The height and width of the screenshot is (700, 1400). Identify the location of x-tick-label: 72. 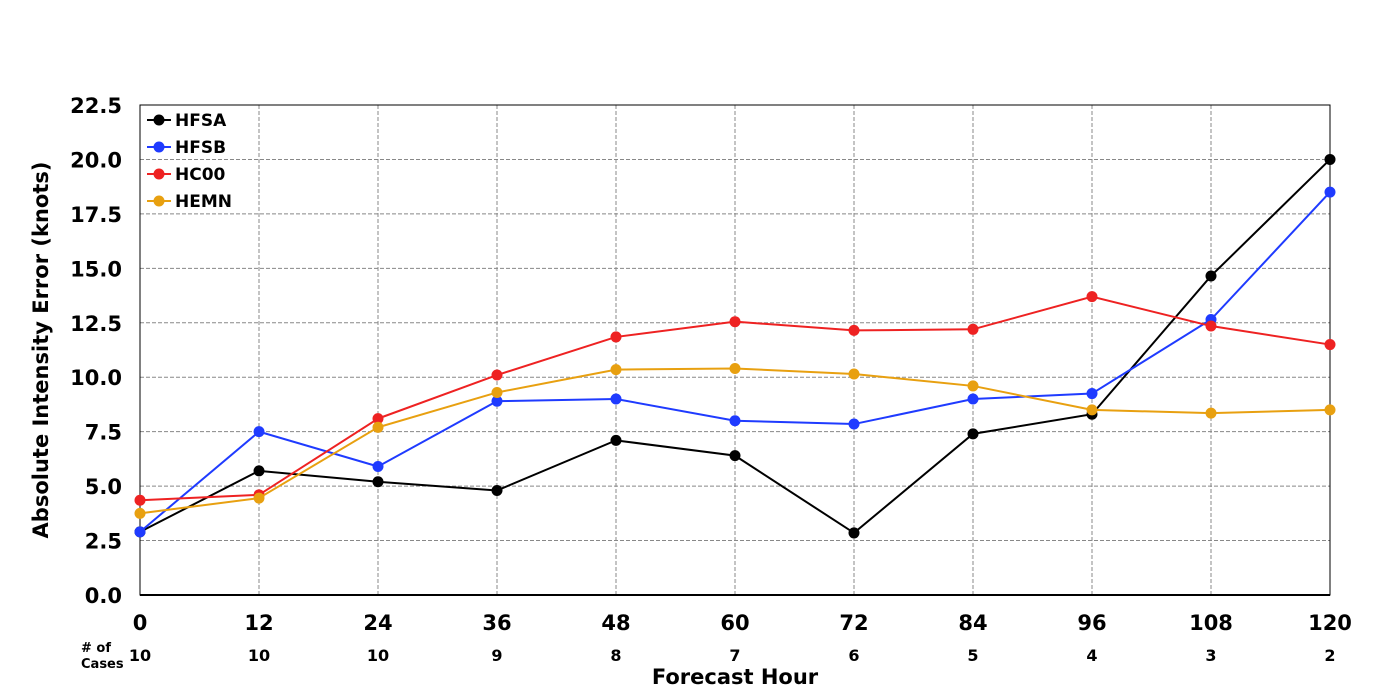
(853, 623).